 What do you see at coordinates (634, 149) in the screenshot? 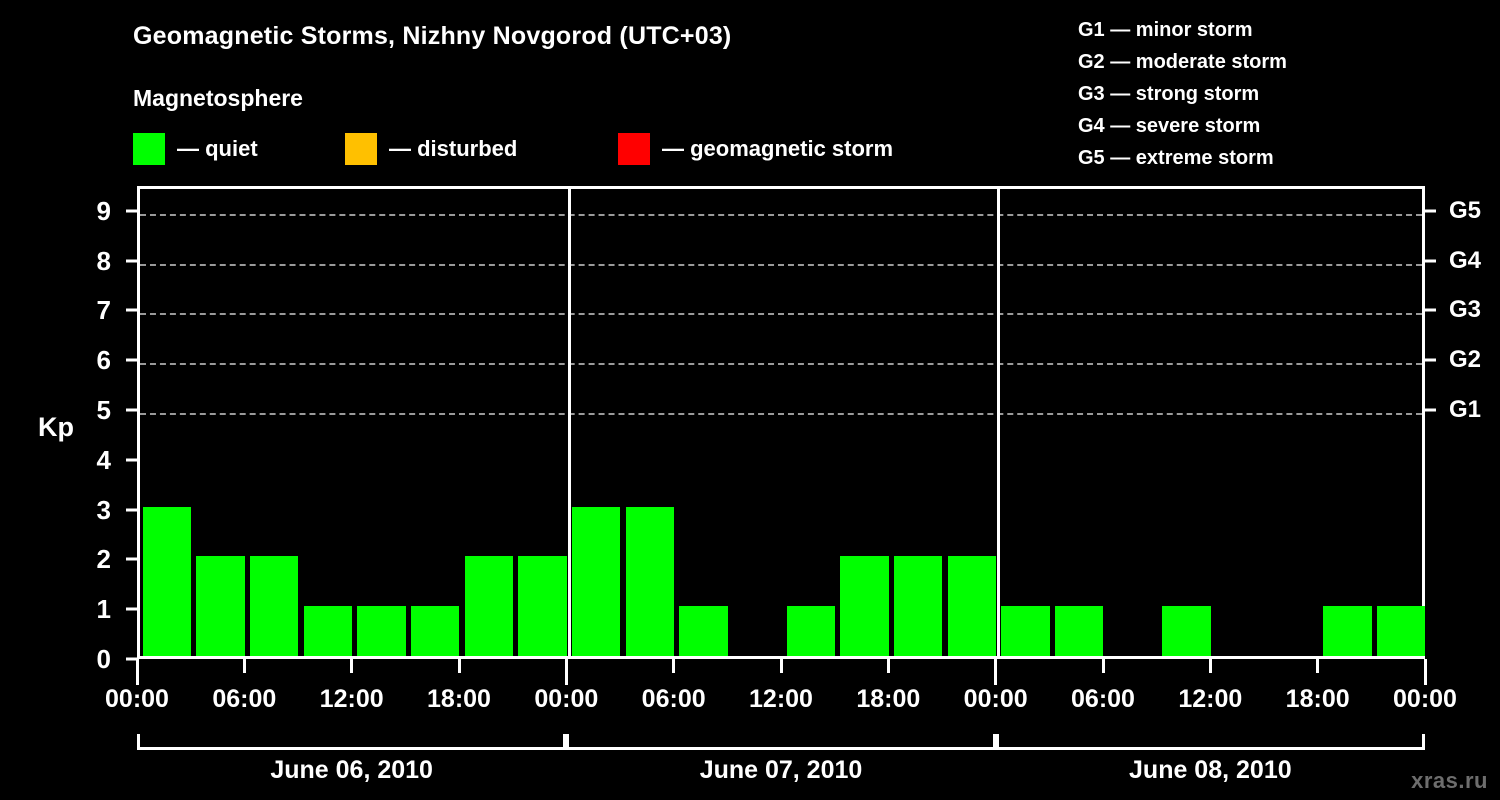
I see `legend-swatch-geomagnetic-storm` at bounding box center [634, 149].